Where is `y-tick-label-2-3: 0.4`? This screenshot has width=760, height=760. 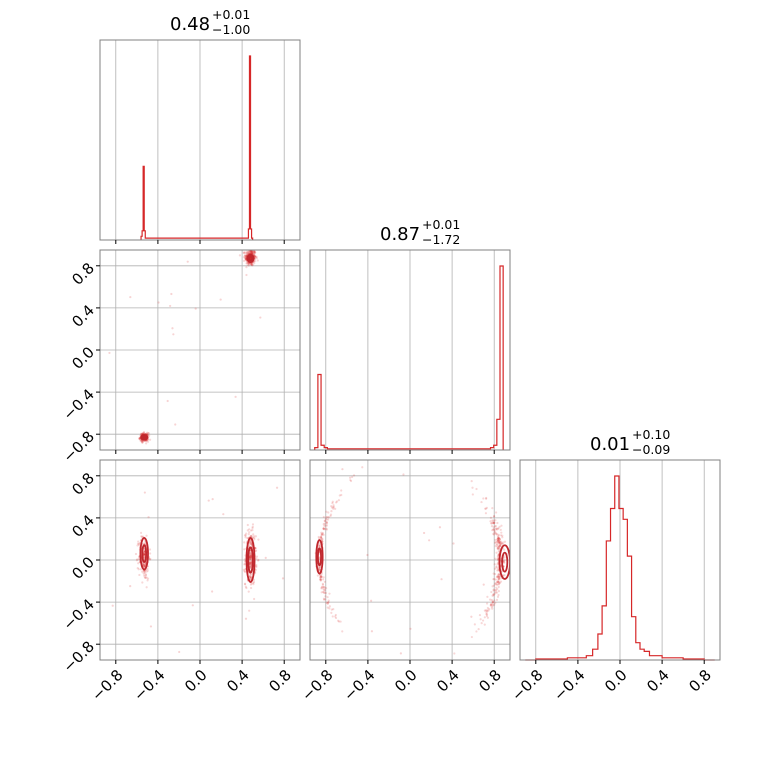 y-tick-label-2-3: 0.4 is located at coordinates (83, 316).